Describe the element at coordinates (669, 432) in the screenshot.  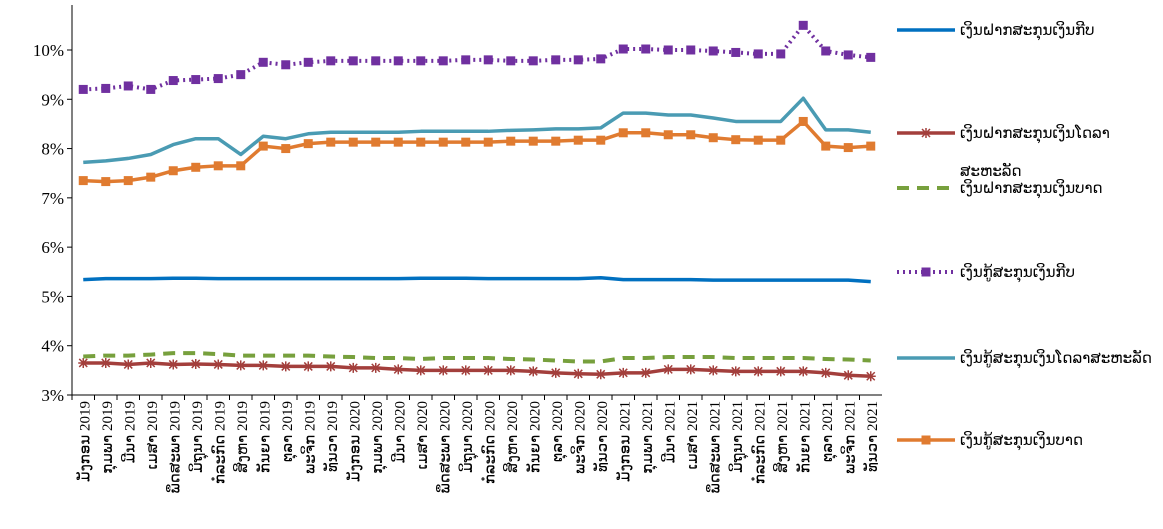
I see `x-tick-label: ມີນາ 2021` at that location.